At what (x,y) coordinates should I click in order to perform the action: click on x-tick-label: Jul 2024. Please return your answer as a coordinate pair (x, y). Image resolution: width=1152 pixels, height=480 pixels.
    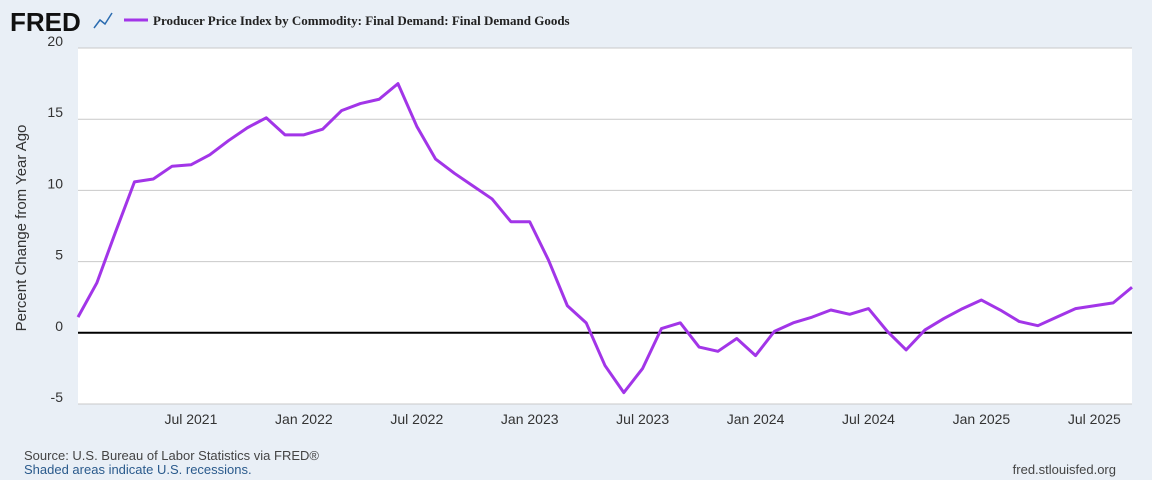
    Looking at the image, I should click on (868, 419).